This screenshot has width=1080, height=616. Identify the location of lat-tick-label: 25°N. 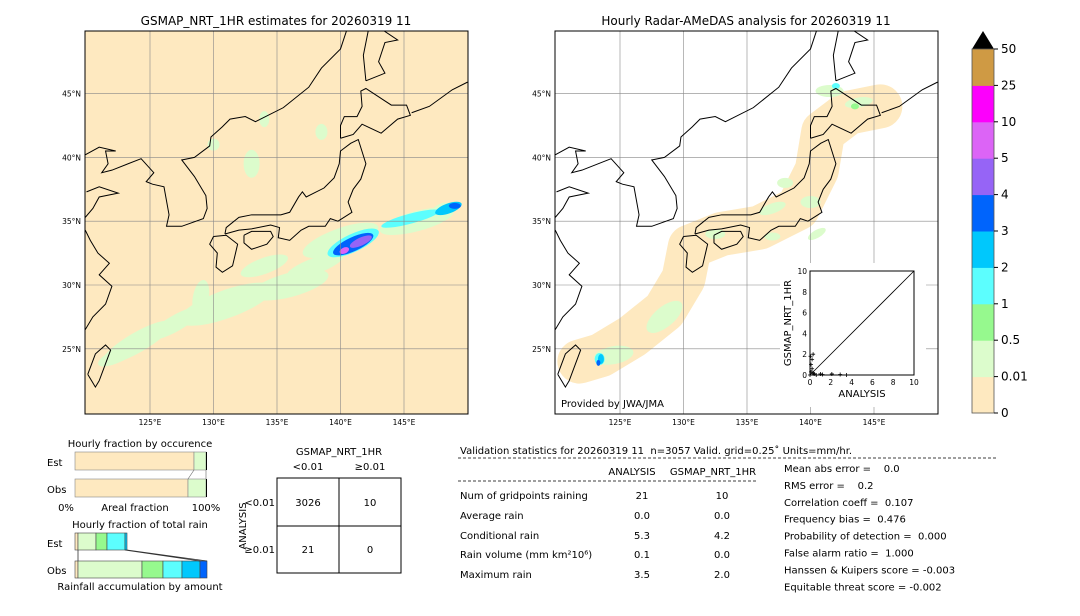
(71, 349).